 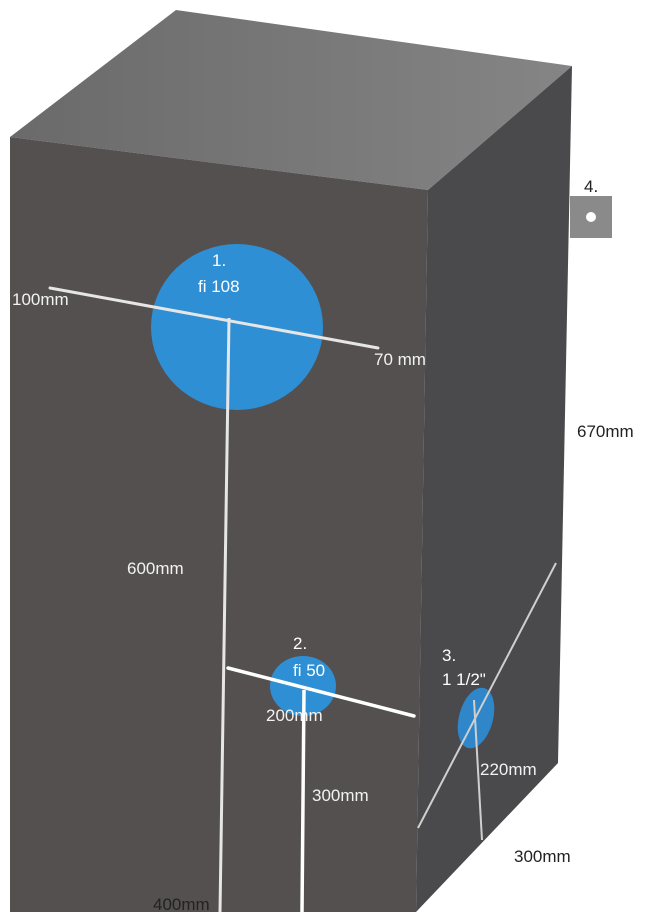 What do you see at coordinates (303, 801) in the screenshot?
I see `measure-line-hole2-vertical` at bounding box center [303, 801].